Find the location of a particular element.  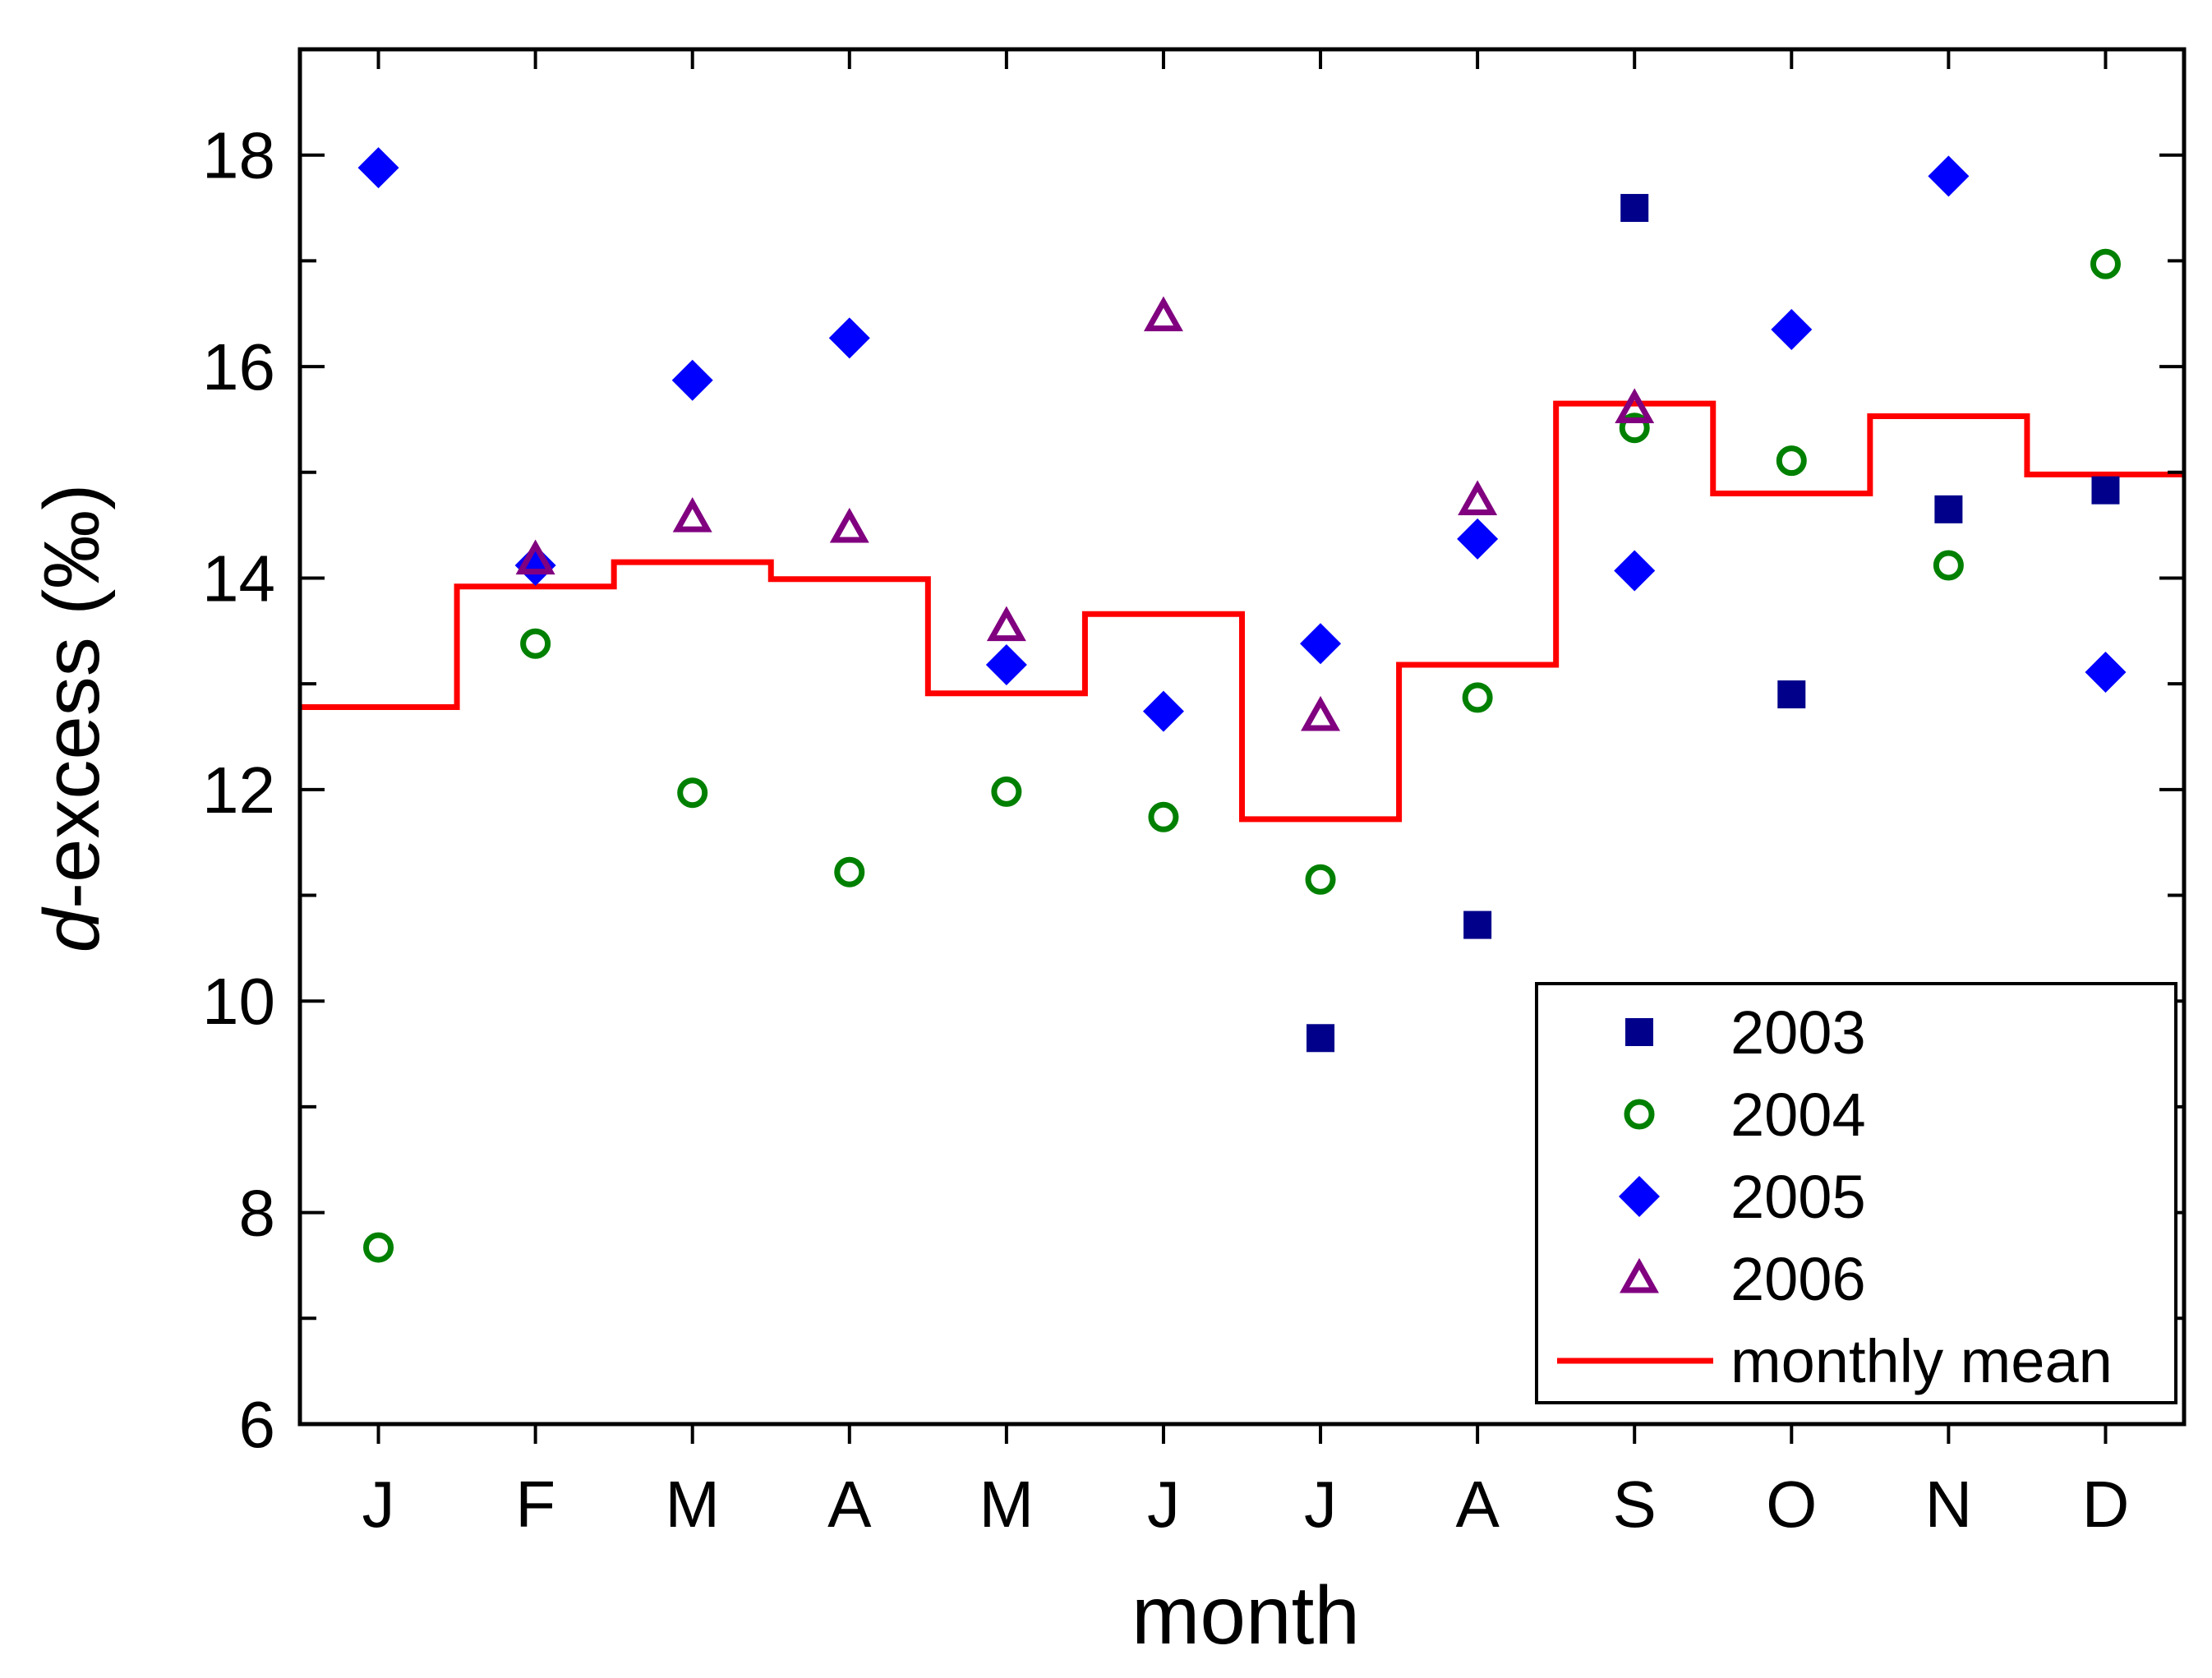

x-tick-label-8: A is located at coordinates (1477, 1504).